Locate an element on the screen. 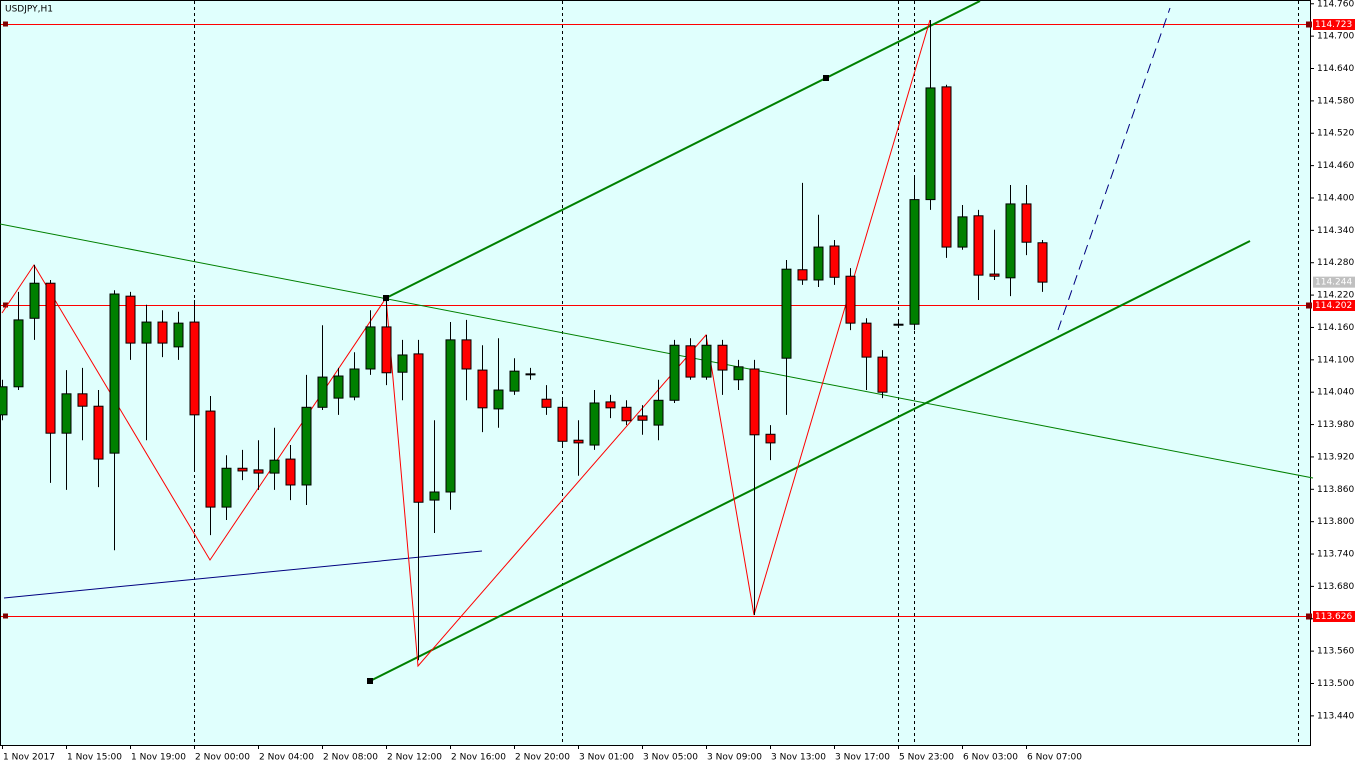  y-tick-label: 113.980 is located at coordinates (1335, 425).